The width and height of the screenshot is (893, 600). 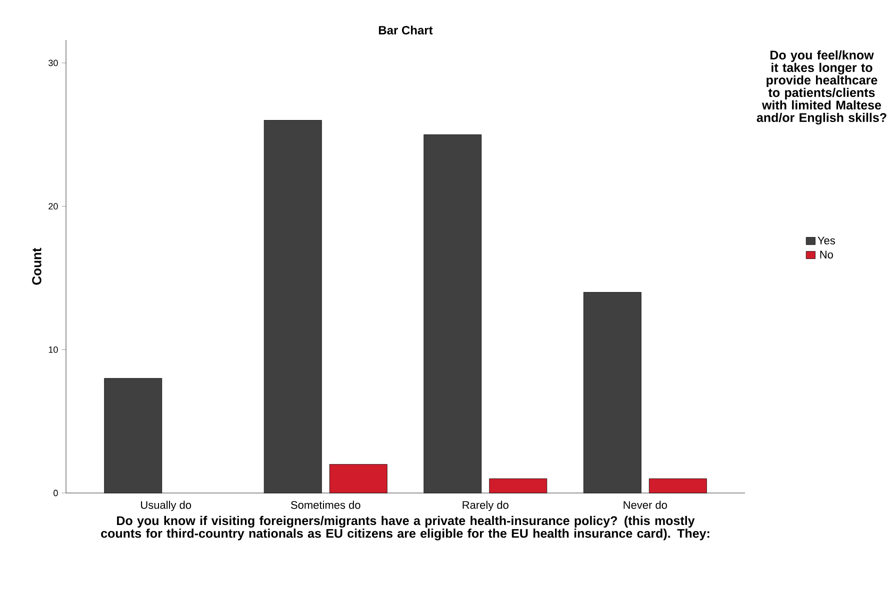 I want to click on x-tick-label: Usually do, so click(x=166, y=506).